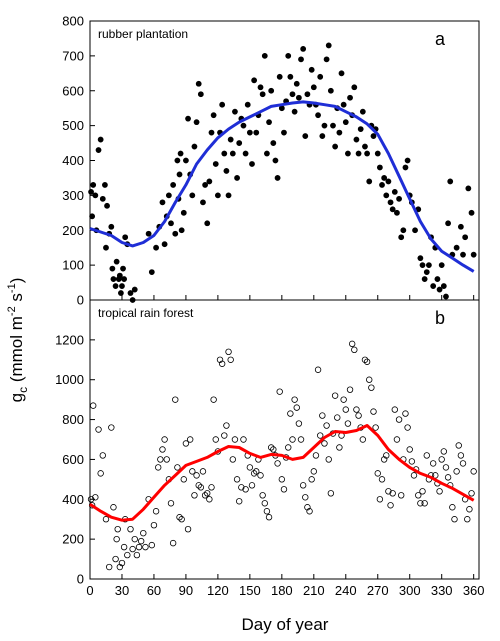 The image size is (500, 641). What do you see at coordinates (186, 590) in the screenshot?
I see `x-tick-label: 90` at bounding box center [186, 590].